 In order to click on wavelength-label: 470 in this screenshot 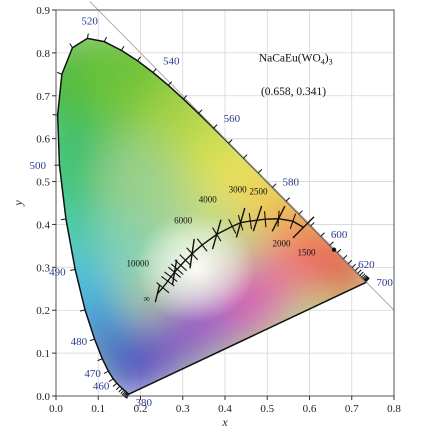, I will do `click(92, 374)`.